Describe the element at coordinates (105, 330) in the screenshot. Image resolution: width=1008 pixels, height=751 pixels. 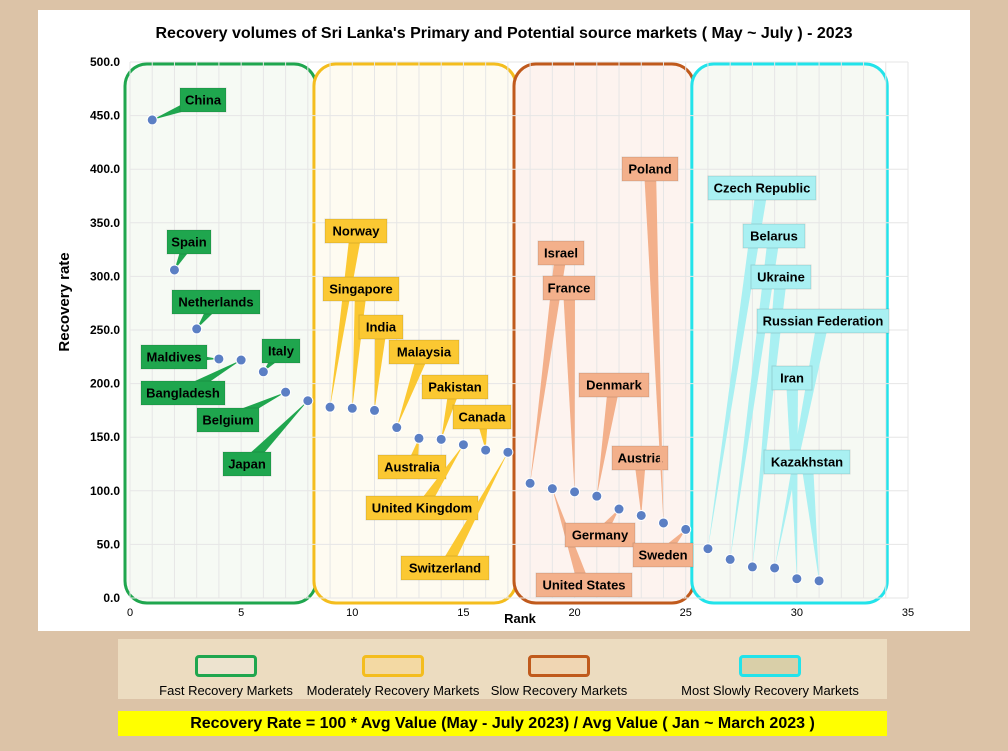
I see `y-tick-label: 250.0` at that location.